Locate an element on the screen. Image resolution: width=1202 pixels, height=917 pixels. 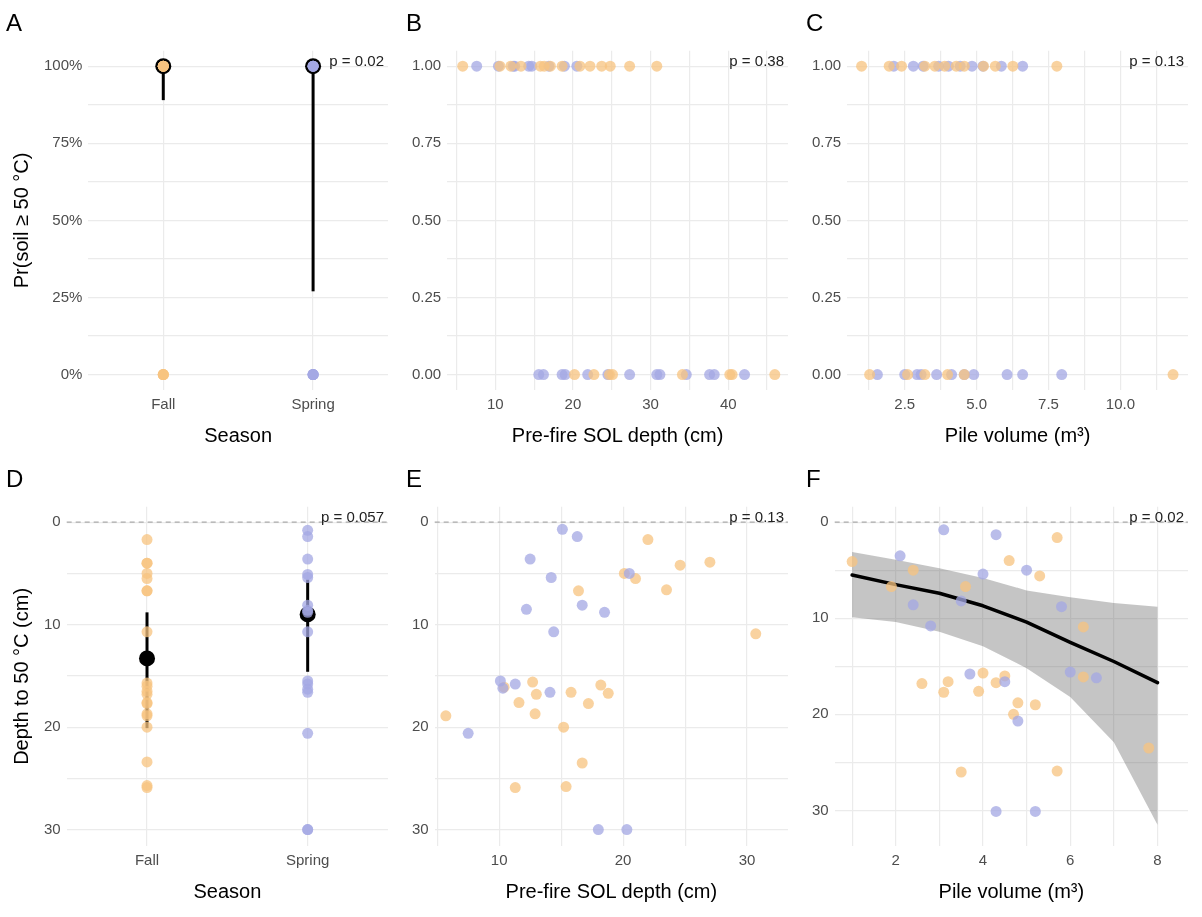
x-tick-label: 8 is located at coordinates (1157, 860).